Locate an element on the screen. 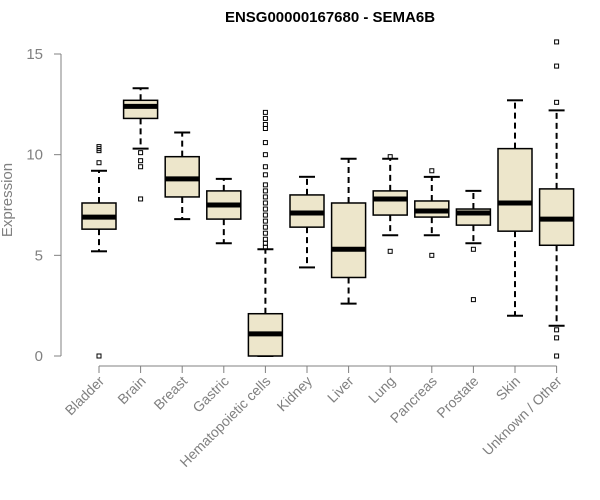 The image size is (600, 500). x-tick-label: Prostate is located at coordinates (457, 397).